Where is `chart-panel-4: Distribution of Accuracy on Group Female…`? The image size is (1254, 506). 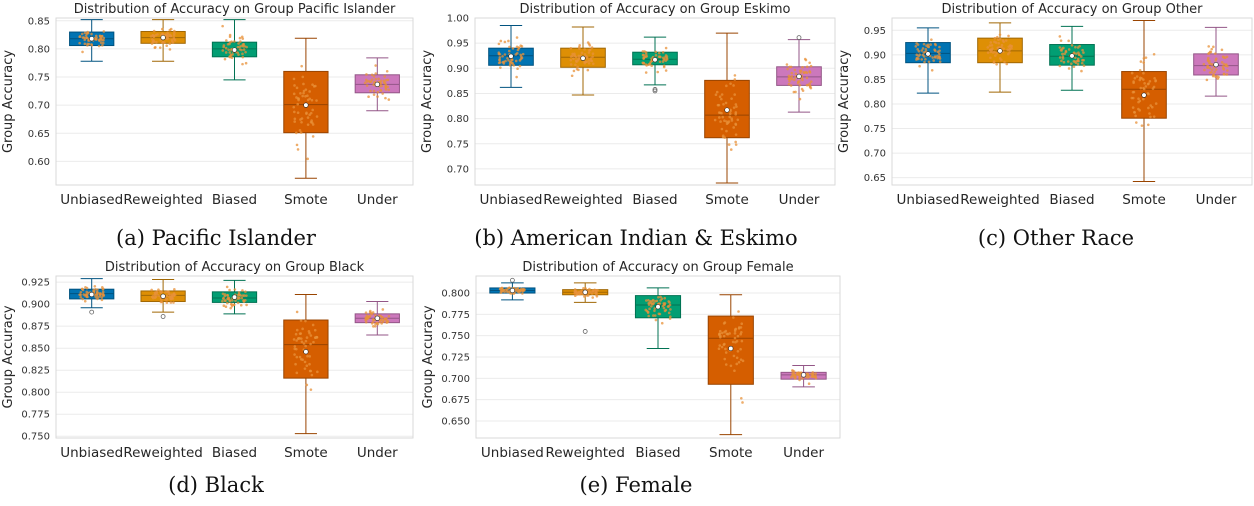
chart-panel-4: Distribution of Accuracy on Group Female… is located at coordinates (631, 360).